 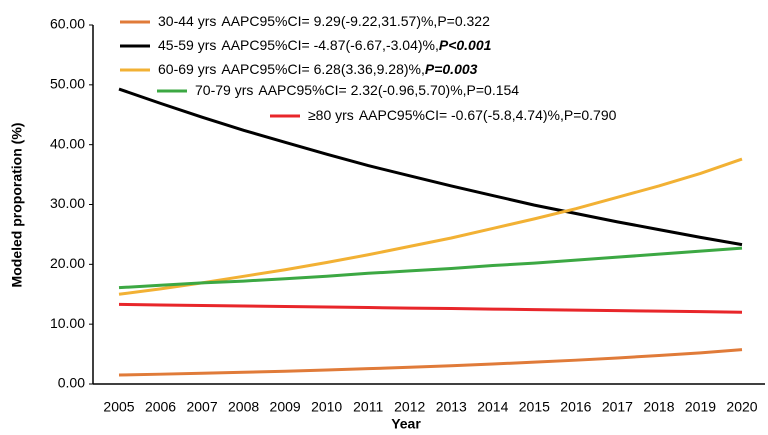 What do you see at coordinates (67, 24) in the screenshot?
I see `y-tick-label: 60.00` at bounding box center [67, 24].